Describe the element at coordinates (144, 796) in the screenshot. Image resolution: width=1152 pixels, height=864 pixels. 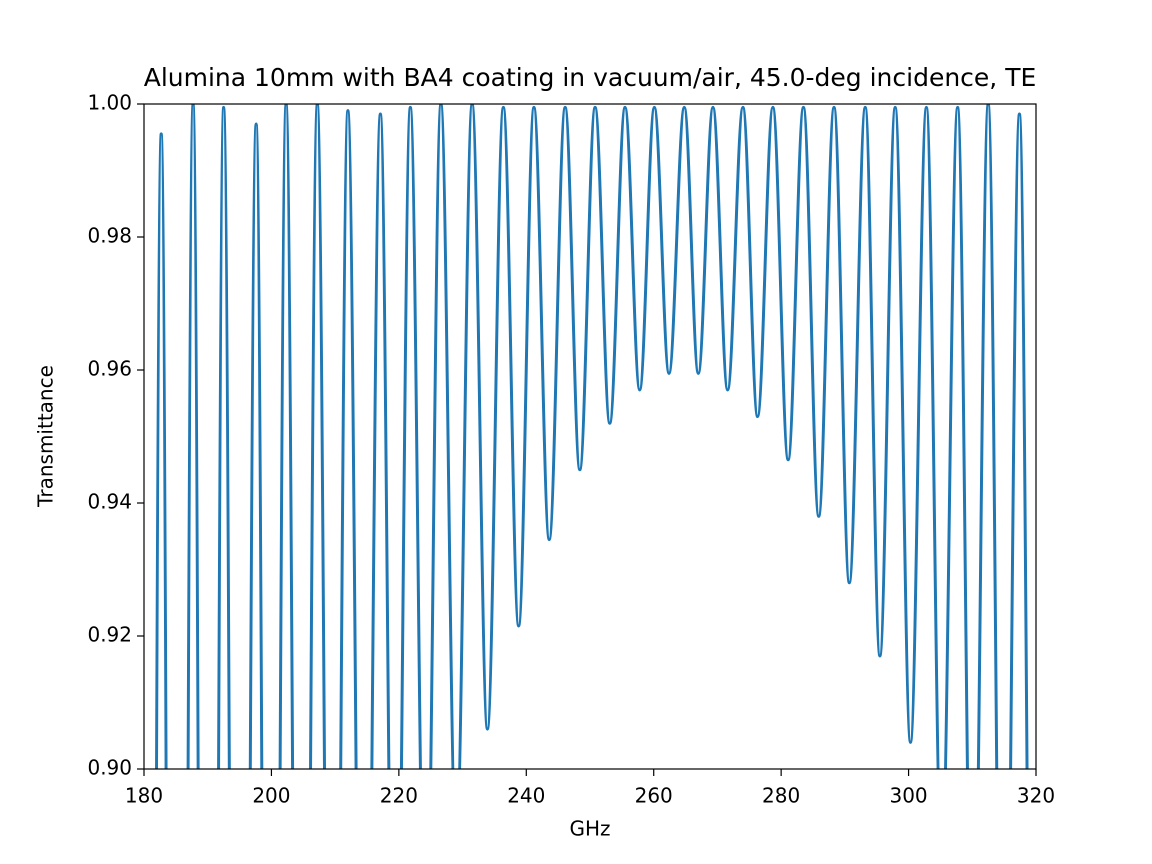
I see `x-tick-label: 180` at that location.